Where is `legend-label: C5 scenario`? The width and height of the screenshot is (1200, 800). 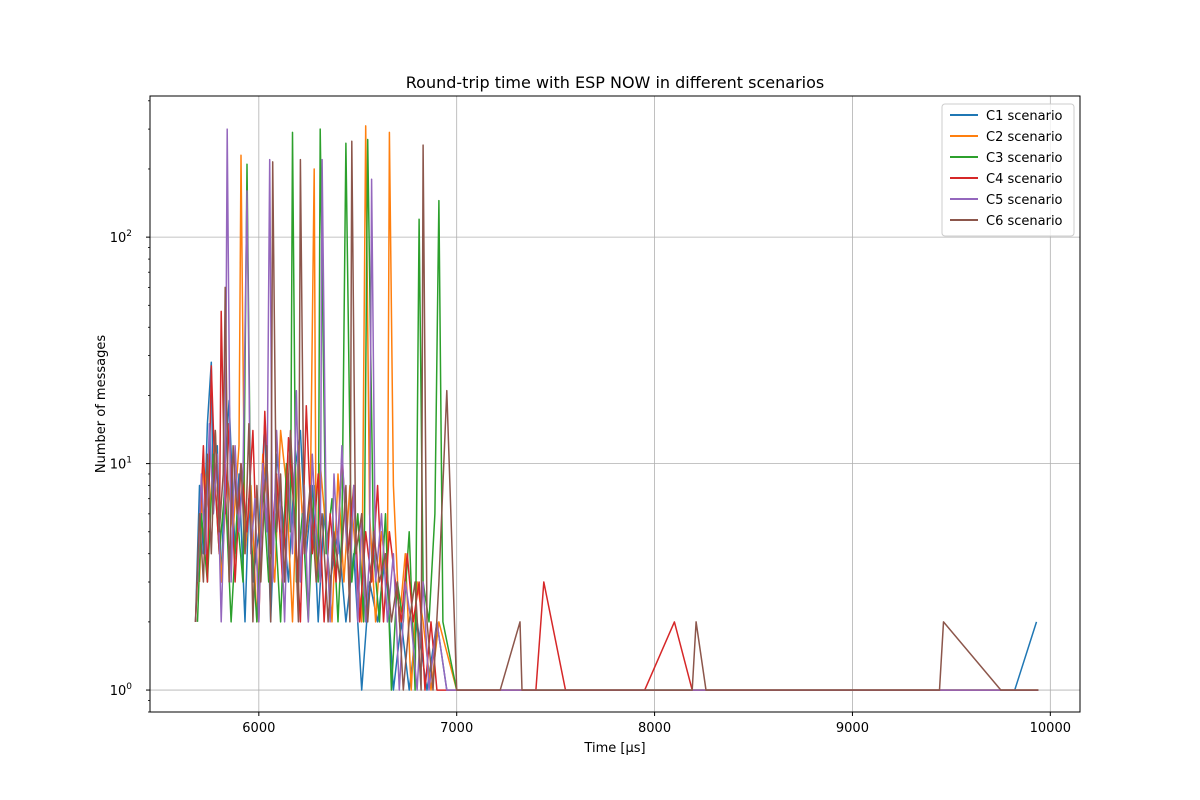 legend-label: C5 scenario is located at coordinates (1024, 200).